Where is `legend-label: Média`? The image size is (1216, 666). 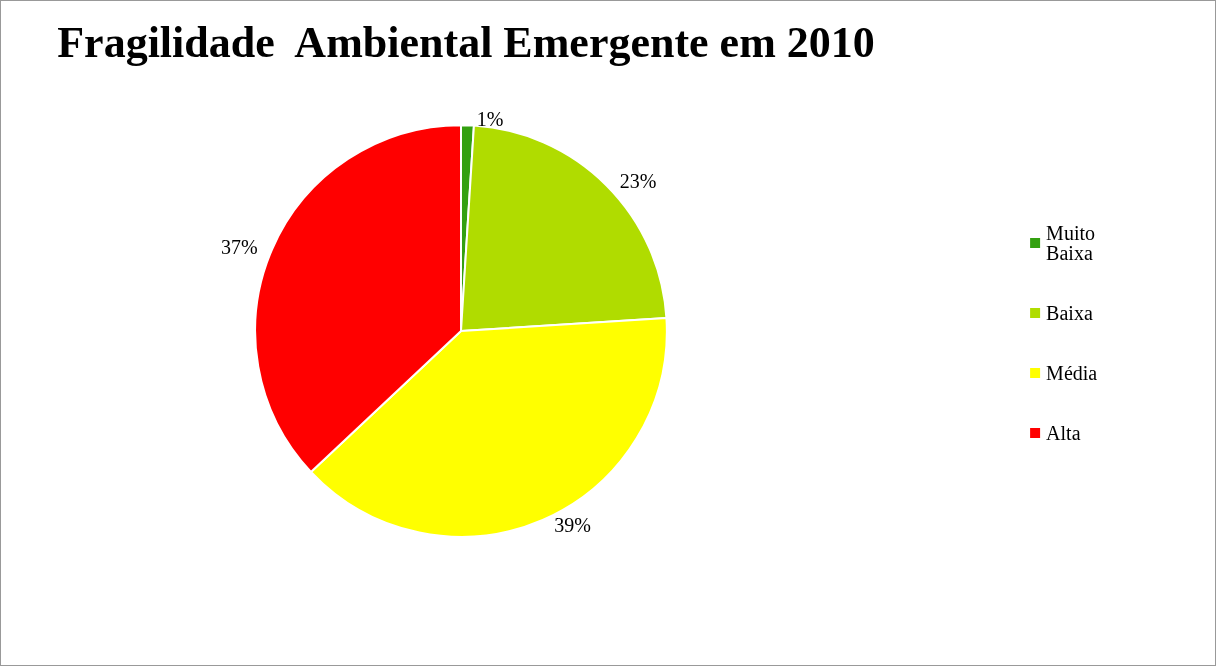 legend-label: Média is located at coordinates (1072, 373).